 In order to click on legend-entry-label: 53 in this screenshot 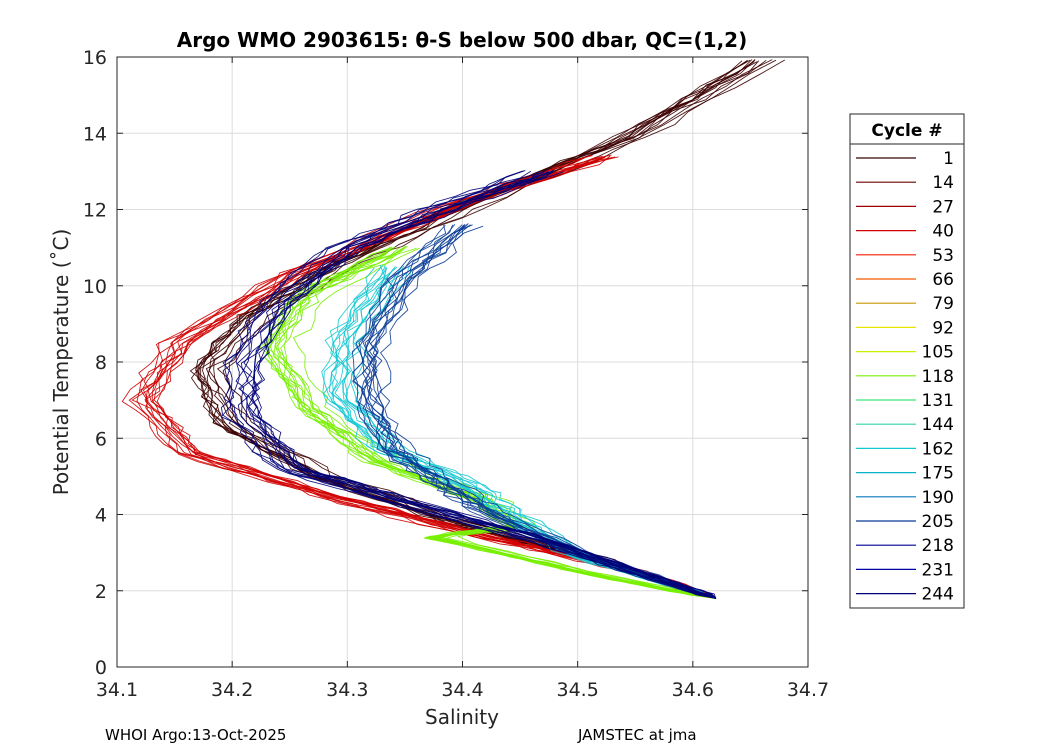, I will do `click(943, 256)`.